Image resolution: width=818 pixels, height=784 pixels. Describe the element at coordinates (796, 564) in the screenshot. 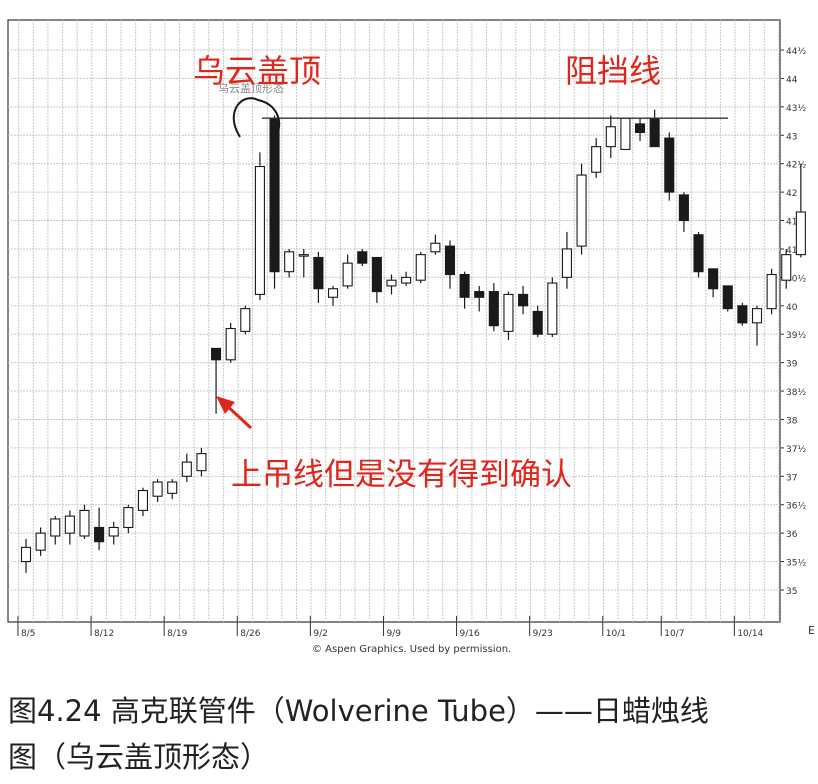

I see `y-tick-label: 35½` at that location.